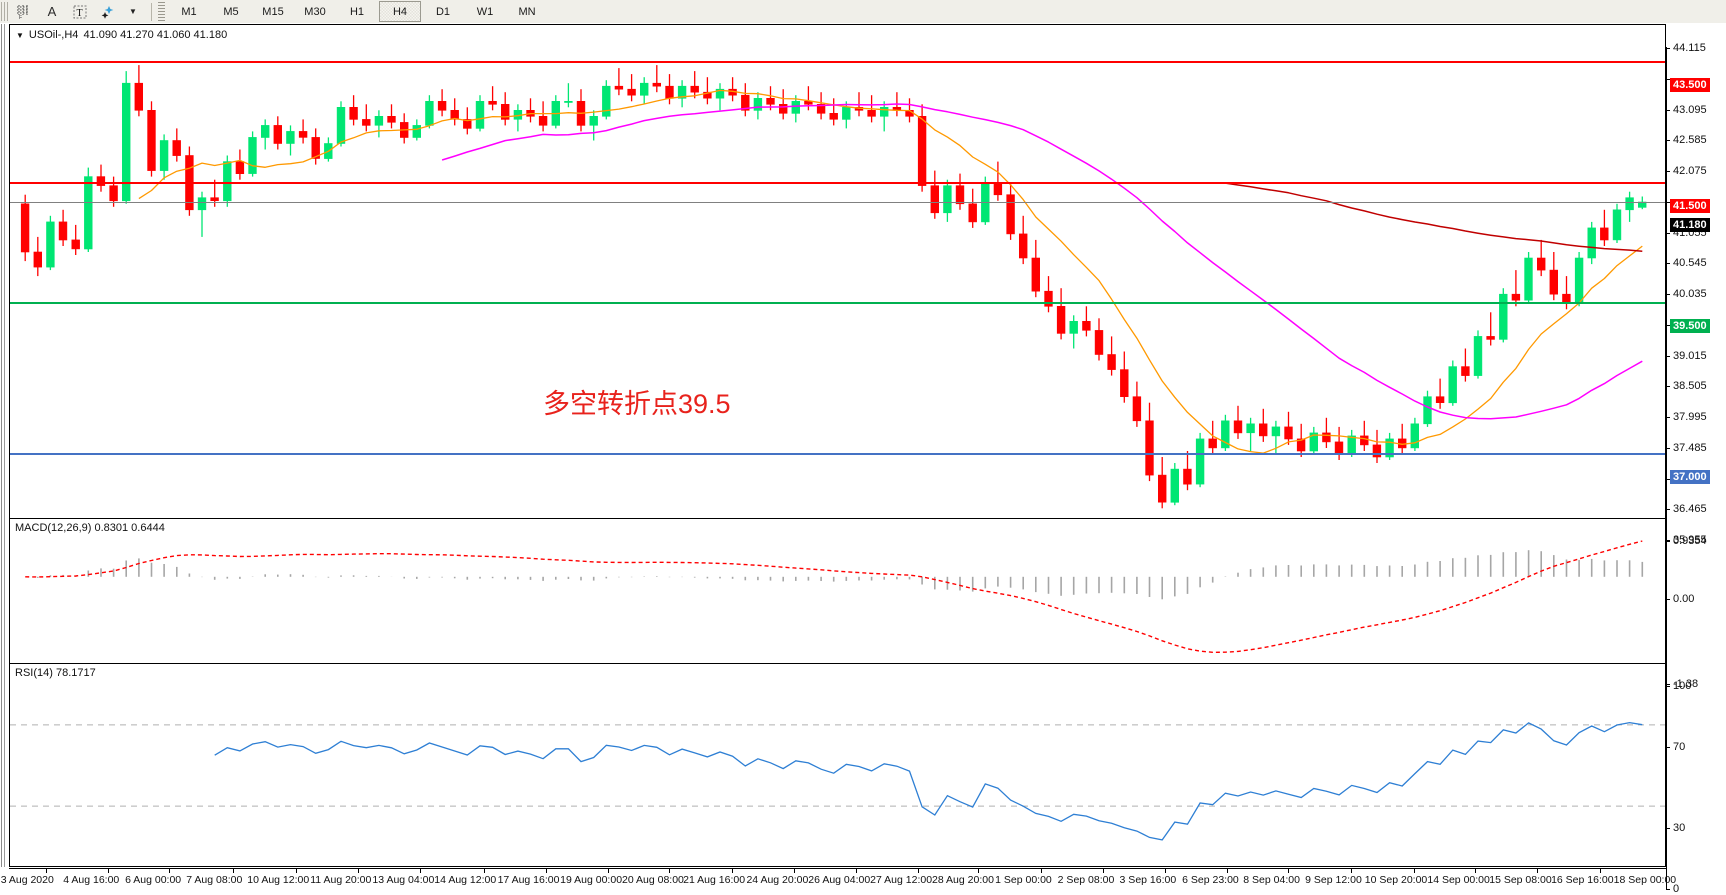 The height and width of the screenshot is (895, 1726). What do you see at coordinates (1679, 828) in the screenshot?
I see `subpane-tick-label: 30` at bounding box center [1679, 828].